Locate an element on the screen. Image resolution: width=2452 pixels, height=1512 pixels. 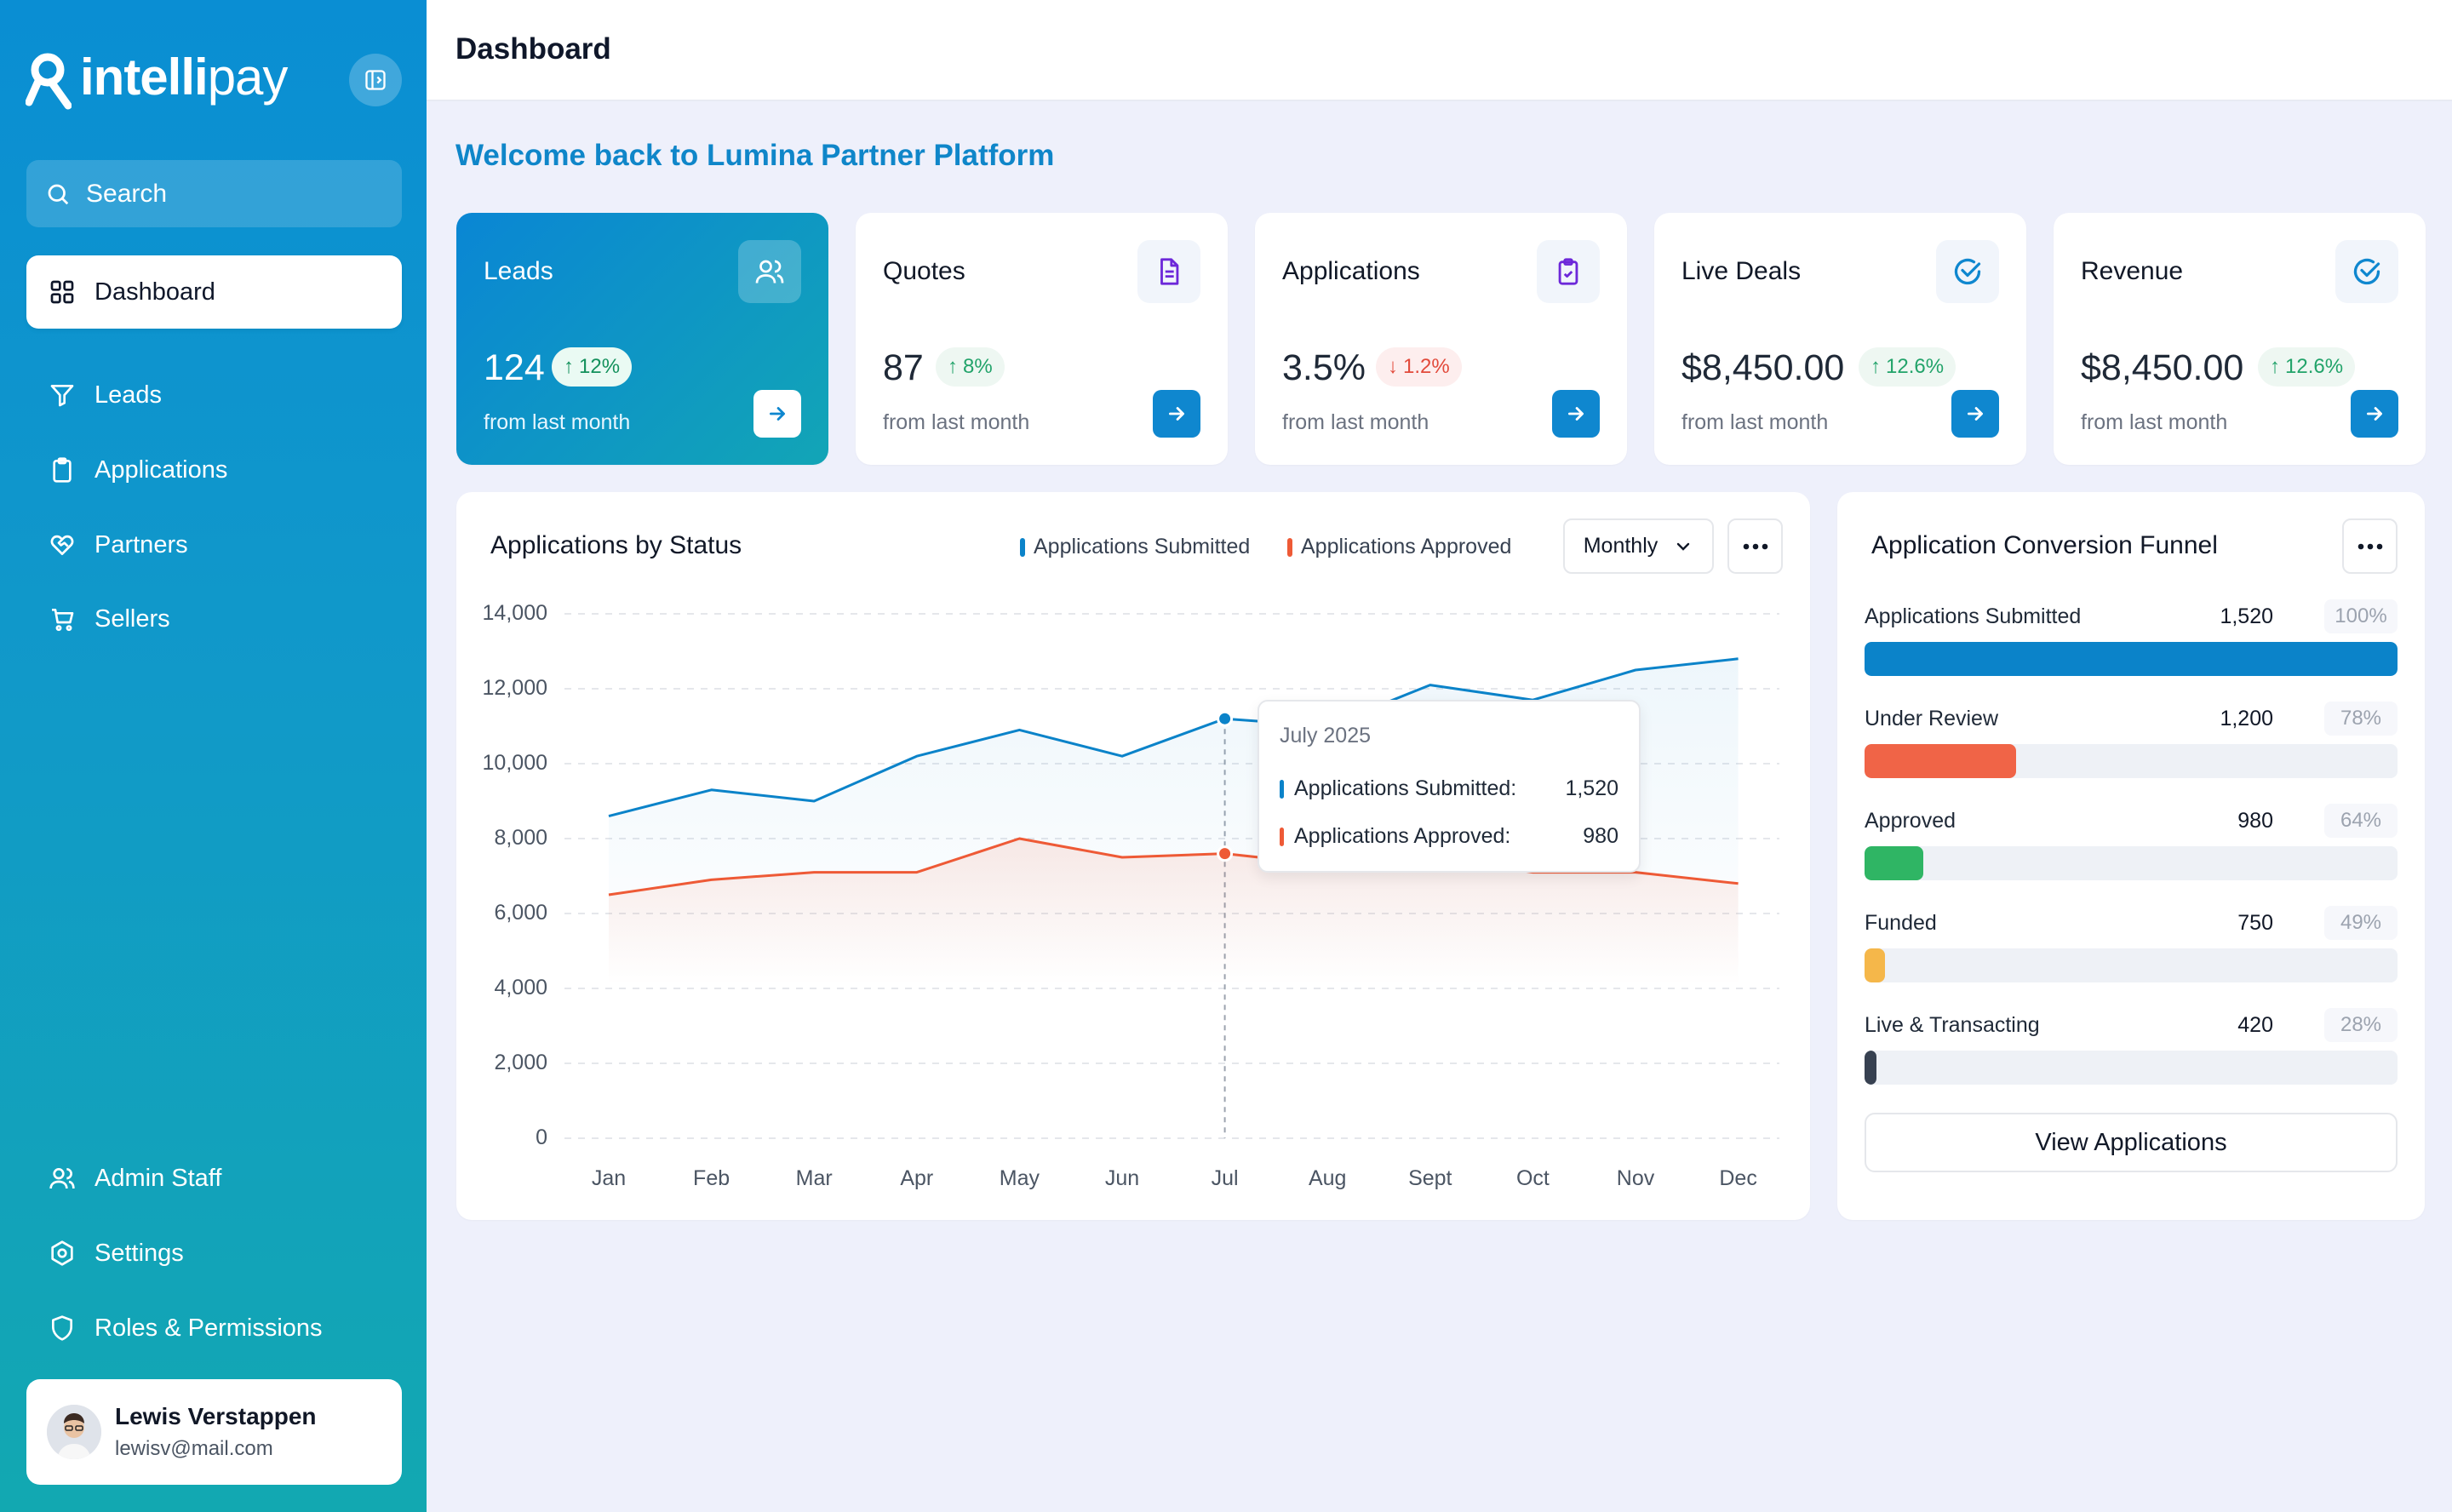
tooltip-title: July 2025 is located at coordinates (1326, 735).